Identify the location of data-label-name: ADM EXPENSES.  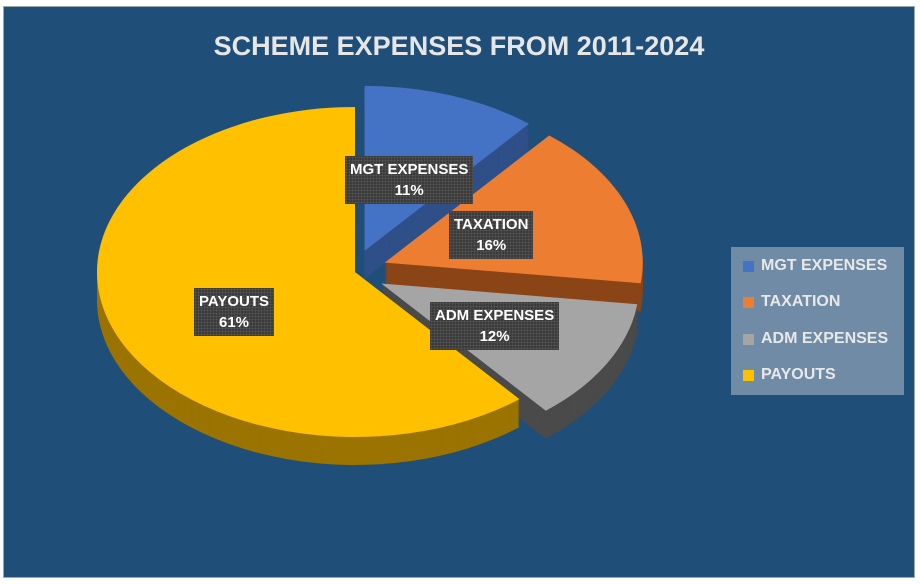
(495, 315).